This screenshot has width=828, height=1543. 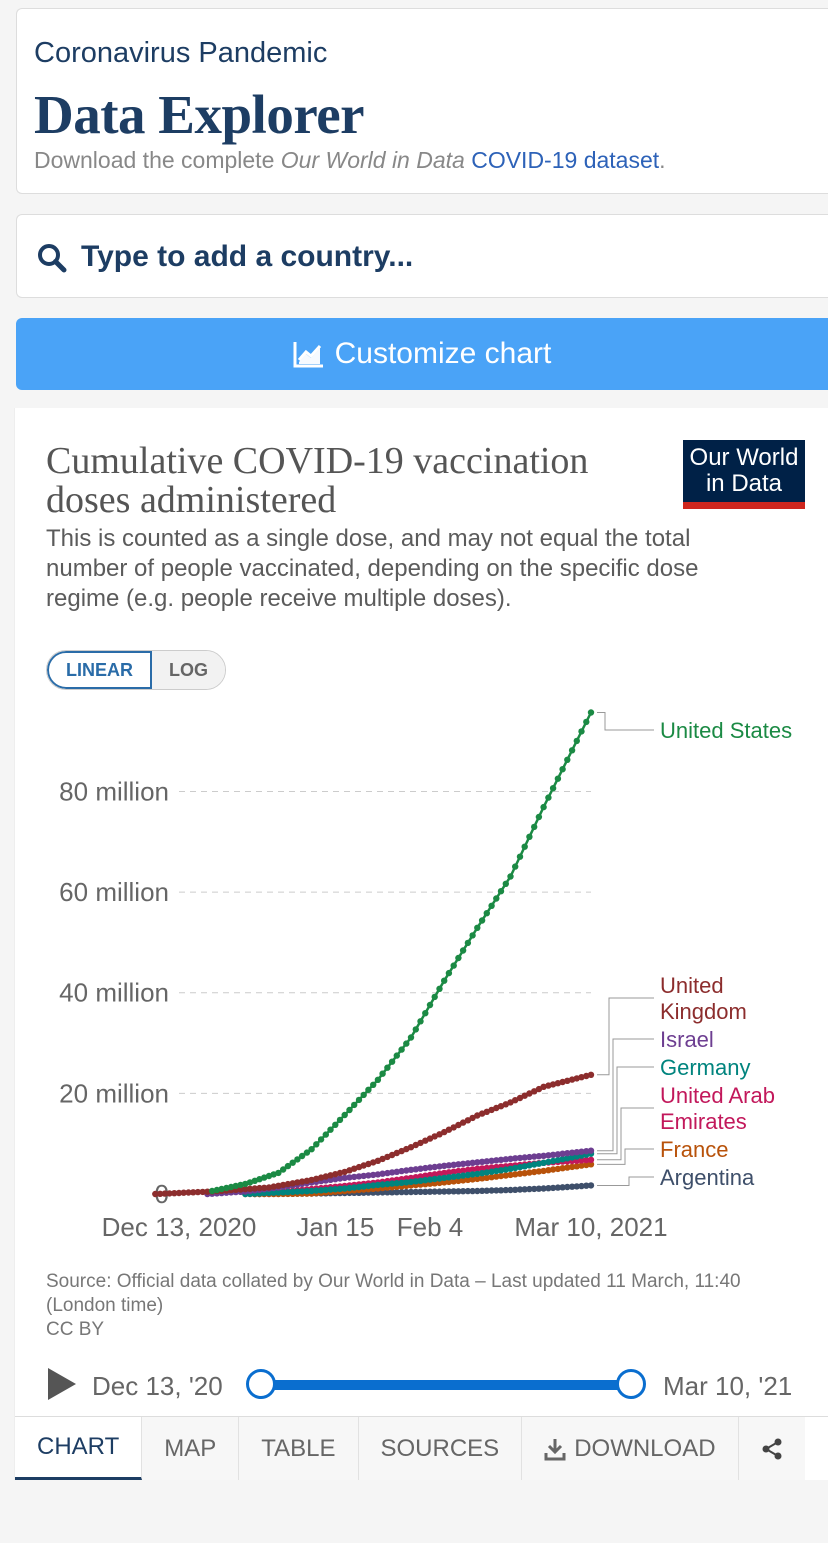 I want to click on series-label: United Kingdom, so click(x=703, y=998).